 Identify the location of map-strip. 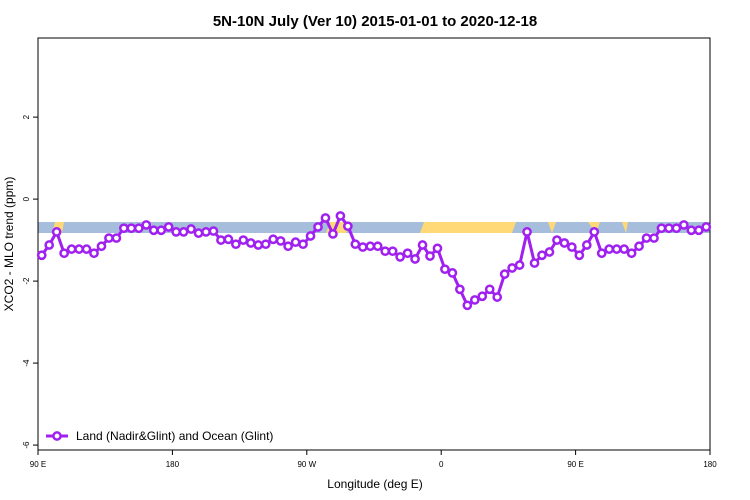
(374, 227).